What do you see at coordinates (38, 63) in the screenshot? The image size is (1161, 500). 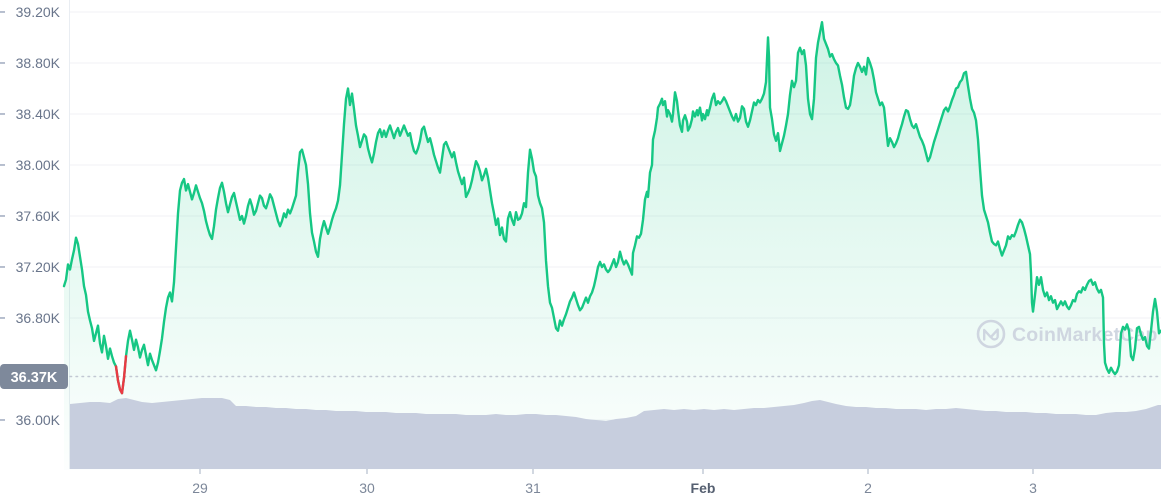 I see `y-axis-label: 38.80K` at bounding box center [38, 63].